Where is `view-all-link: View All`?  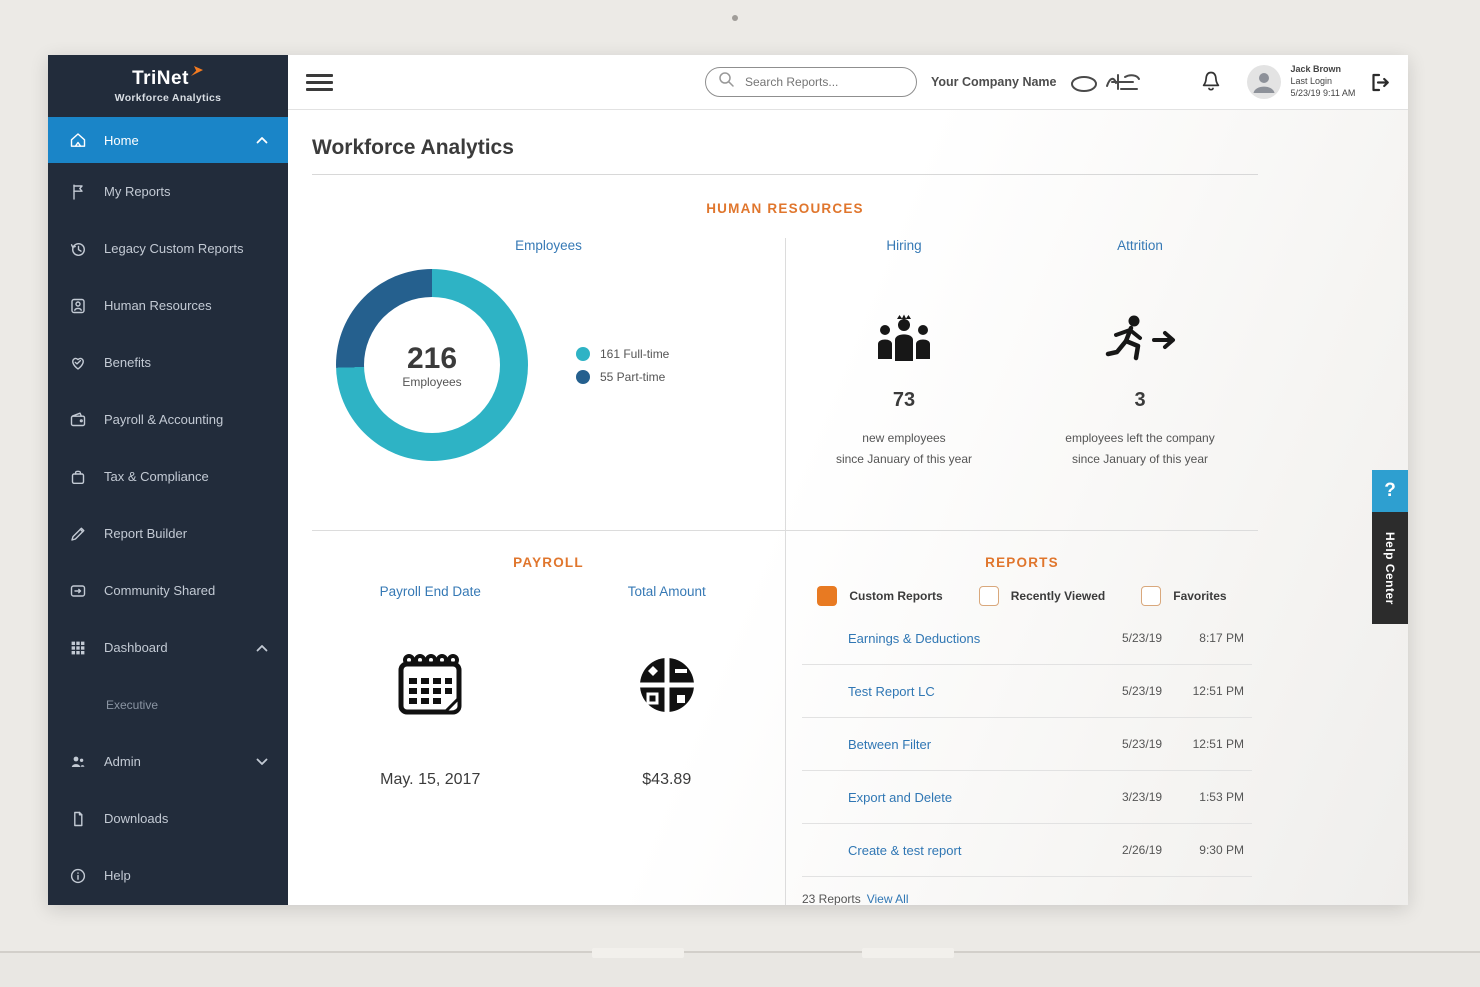 view-all-link: View All is located at coordinates (887, 898).